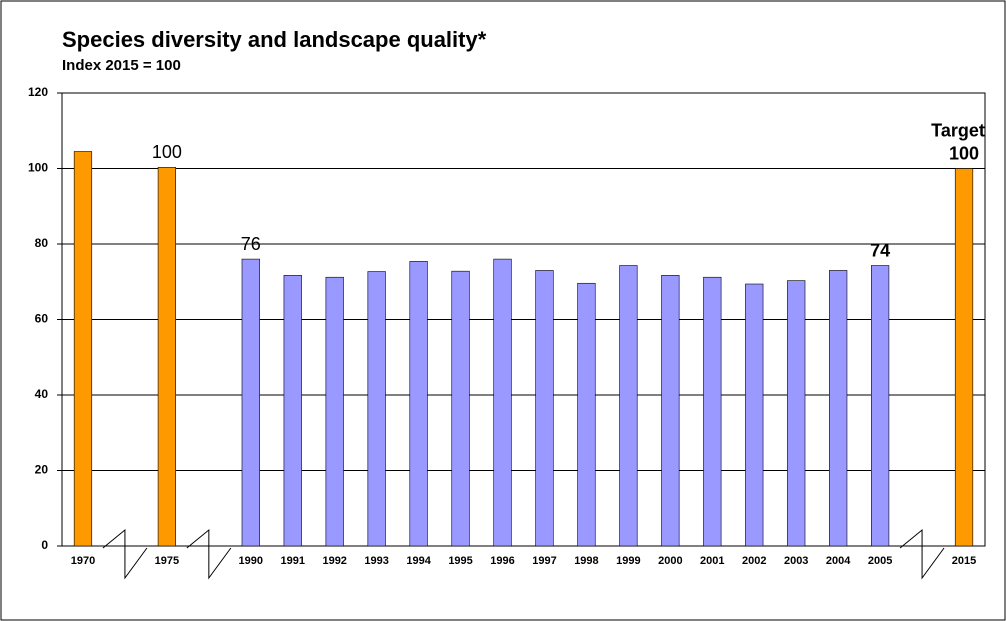 The width and height of the screenshot is (1006, 621). What do you see at coordinates (838, 561) in the screenshot?
I see `x-tick-label: 2004` at bounding box center [838, 561].